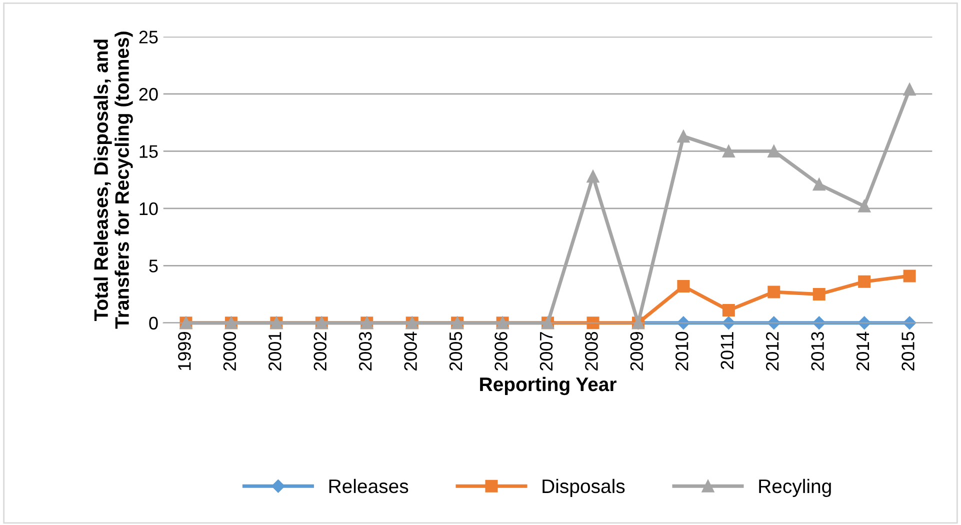 The width and height of the screenshot is (961, 525). I want to click on y-tick-label: 25, so click(148, 37).